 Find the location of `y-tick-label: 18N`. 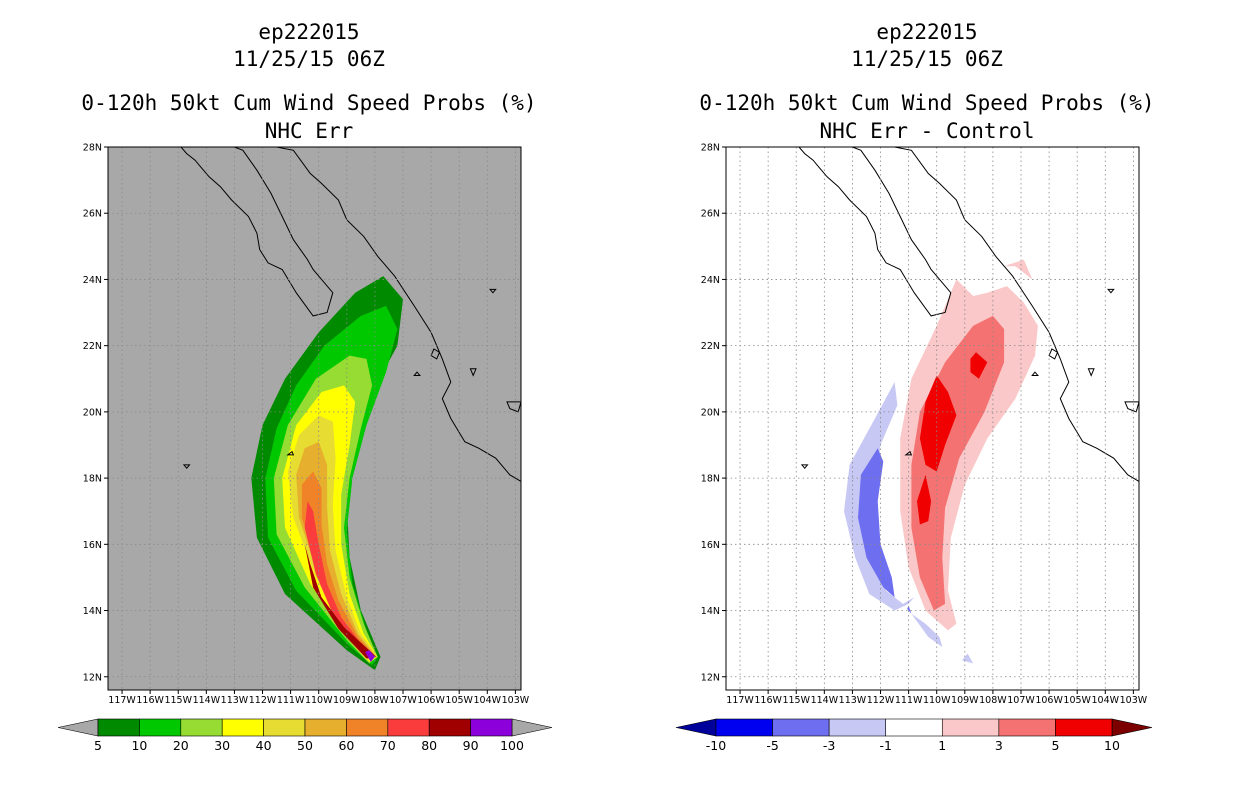

y-tick-label: 18N is located at coordinates (92, 479).